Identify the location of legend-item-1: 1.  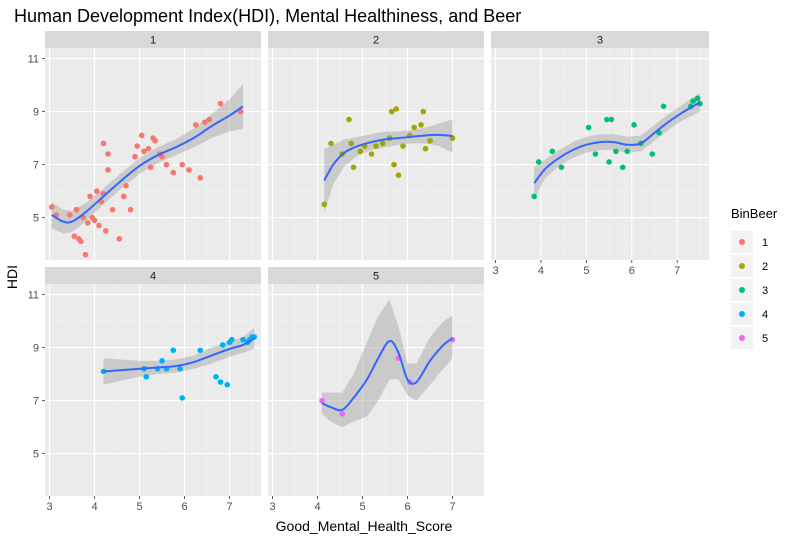
(749, 242).